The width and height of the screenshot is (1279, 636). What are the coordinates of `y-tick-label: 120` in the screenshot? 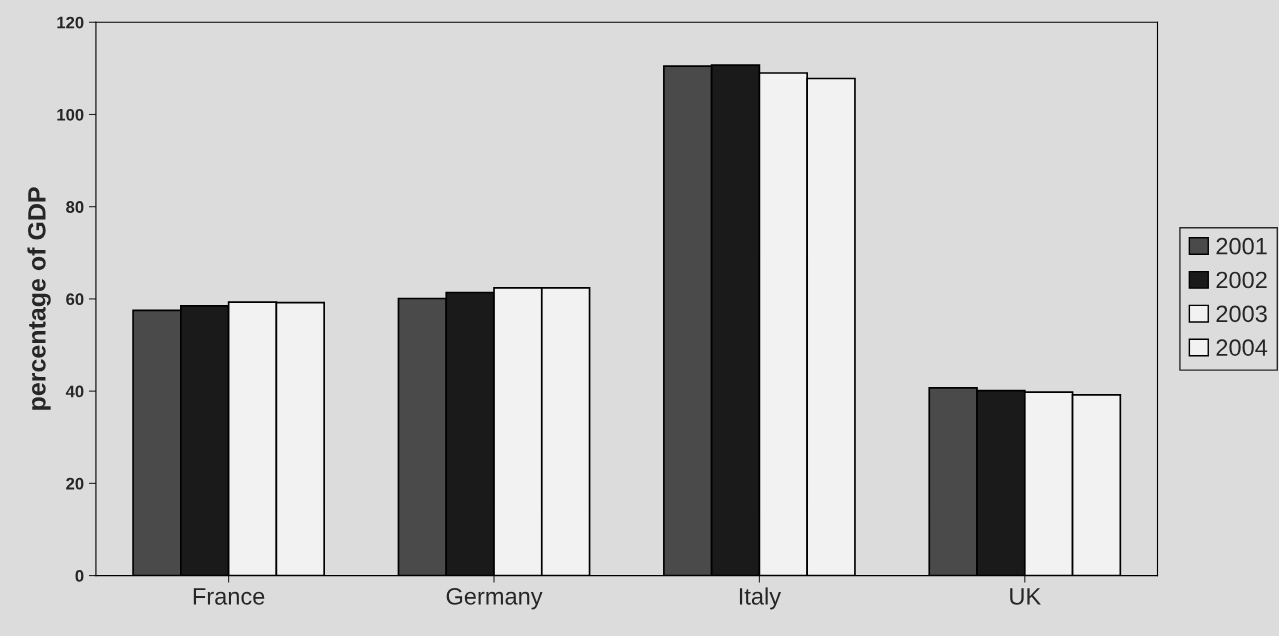 It's located at (70, 22).